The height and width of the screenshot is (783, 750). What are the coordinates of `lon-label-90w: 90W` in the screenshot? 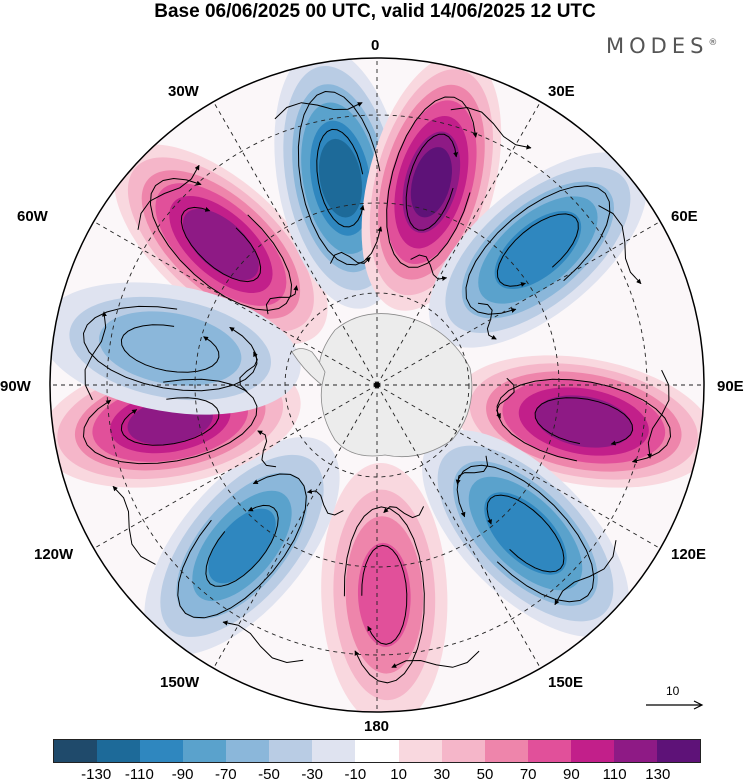 It's located at (15, 386).